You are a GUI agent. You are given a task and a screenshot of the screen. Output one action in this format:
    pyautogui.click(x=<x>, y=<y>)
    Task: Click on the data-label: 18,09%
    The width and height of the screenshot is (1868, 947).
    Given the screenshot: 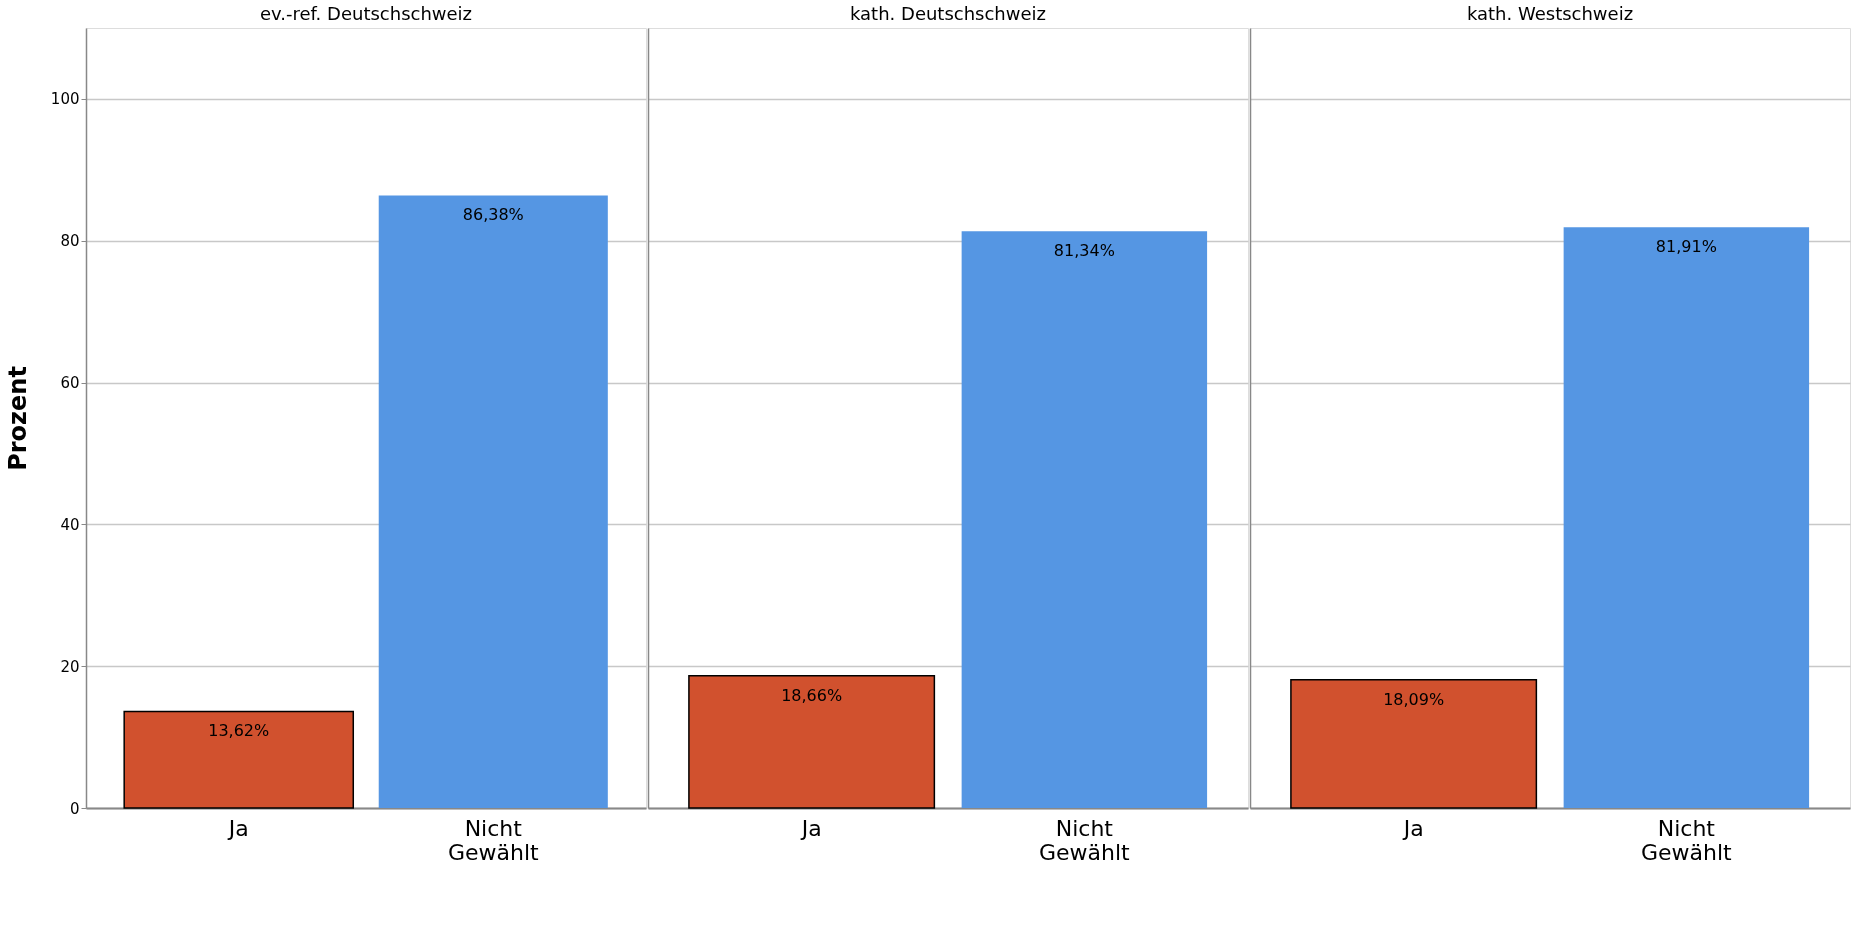 What is the action you would take?
    pyautogui.click(x=1414, y=699)
    